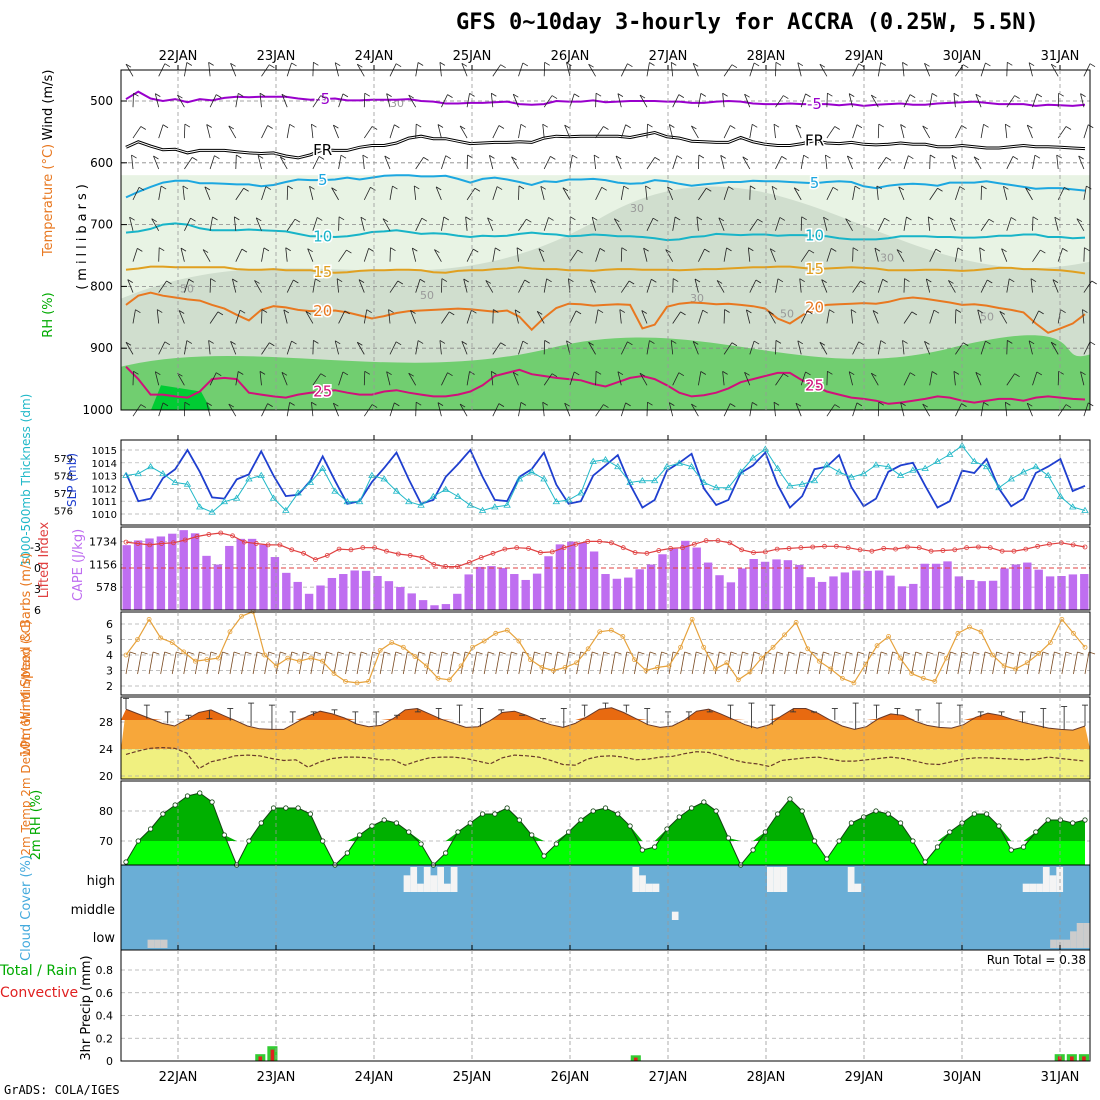 This screenshot has width=1100, height=1100. Describe the element at coordinates (864, 56) in the screenshot. I see `date-tick-label-top: 29JAN` at that location.